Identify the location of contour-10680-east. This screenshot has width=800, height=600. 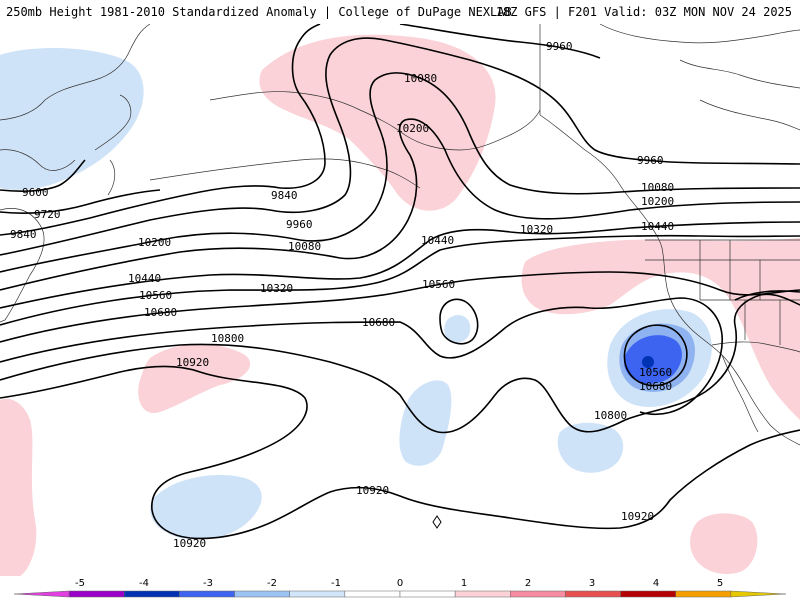
(767, 295).